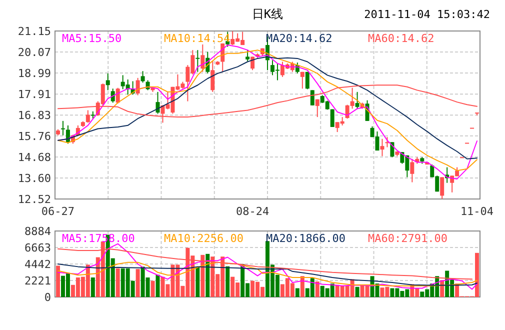 This screenshot has height=330, width=505. I want to click on y-tick-label: 17.91, so click(34, 94).